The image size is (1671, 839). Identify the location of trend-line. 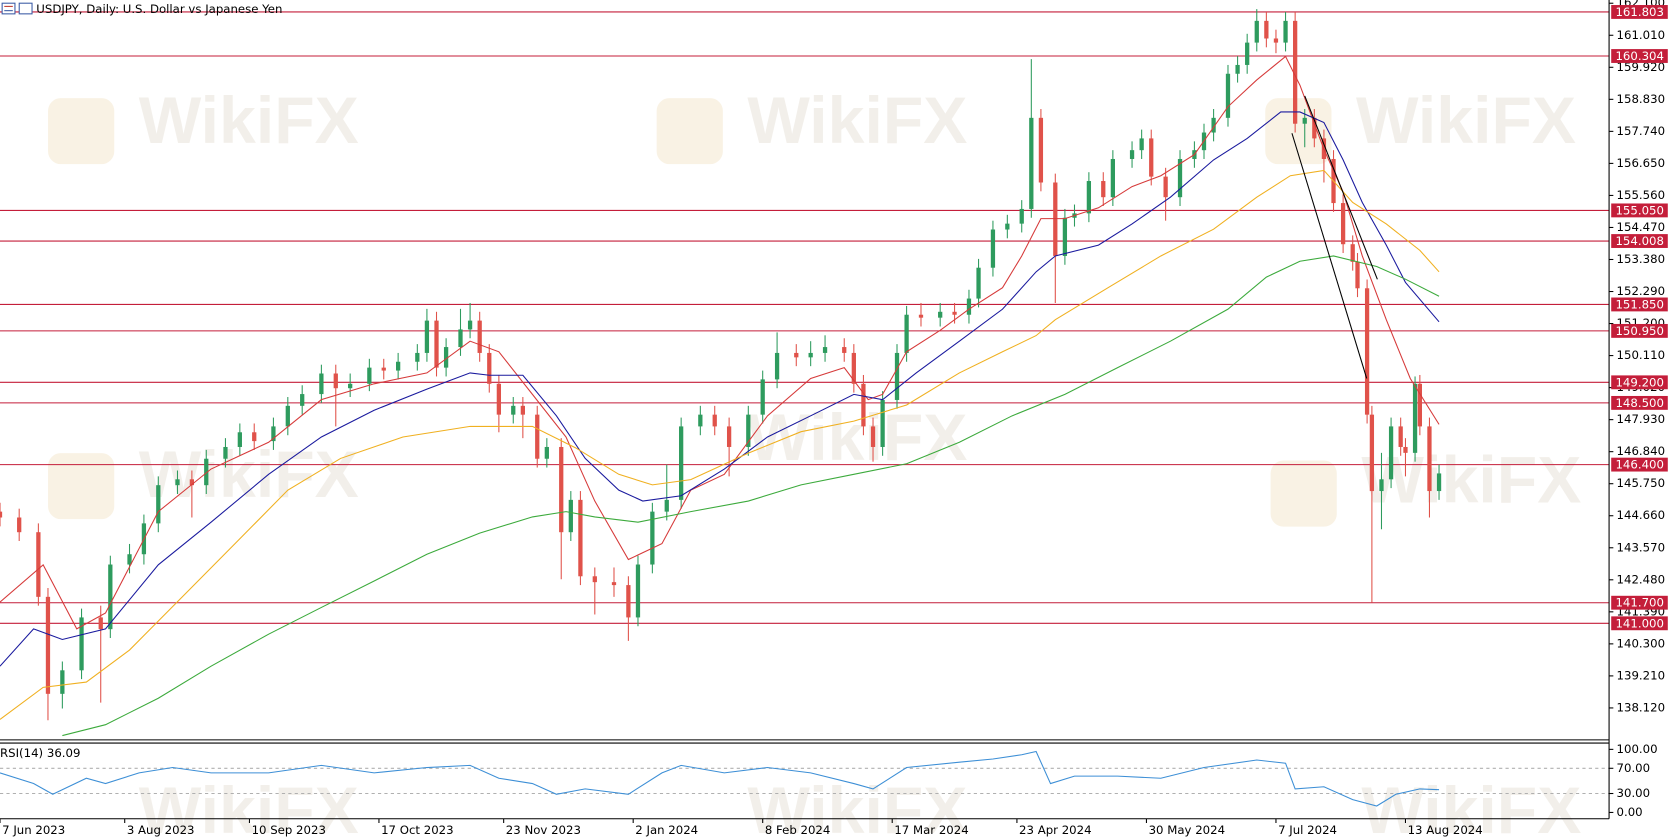
(1341, 187).